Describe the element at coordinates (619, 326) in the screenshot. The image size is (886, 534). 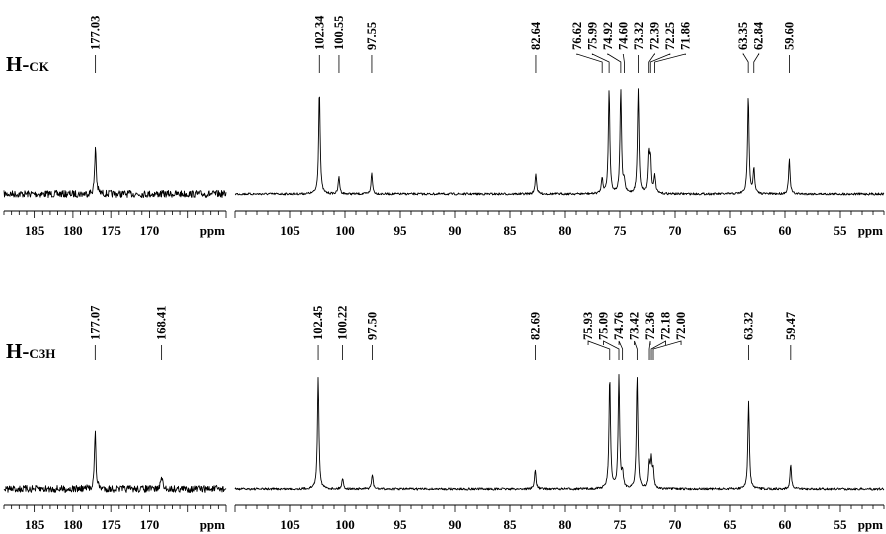
I see `peak-label: 74.76` at that location.